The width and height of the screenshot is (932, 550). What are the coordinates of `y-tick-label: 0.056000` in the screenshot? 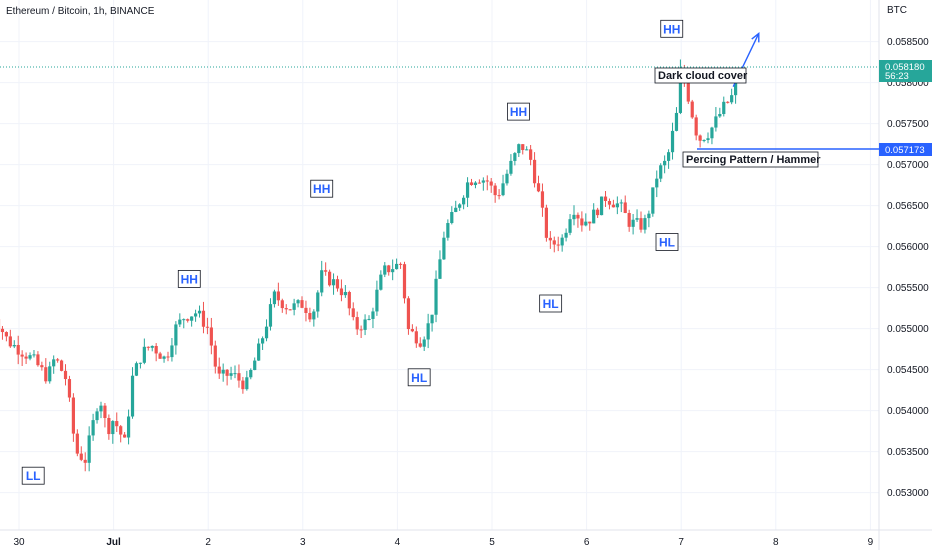 It's located at (908, 247).